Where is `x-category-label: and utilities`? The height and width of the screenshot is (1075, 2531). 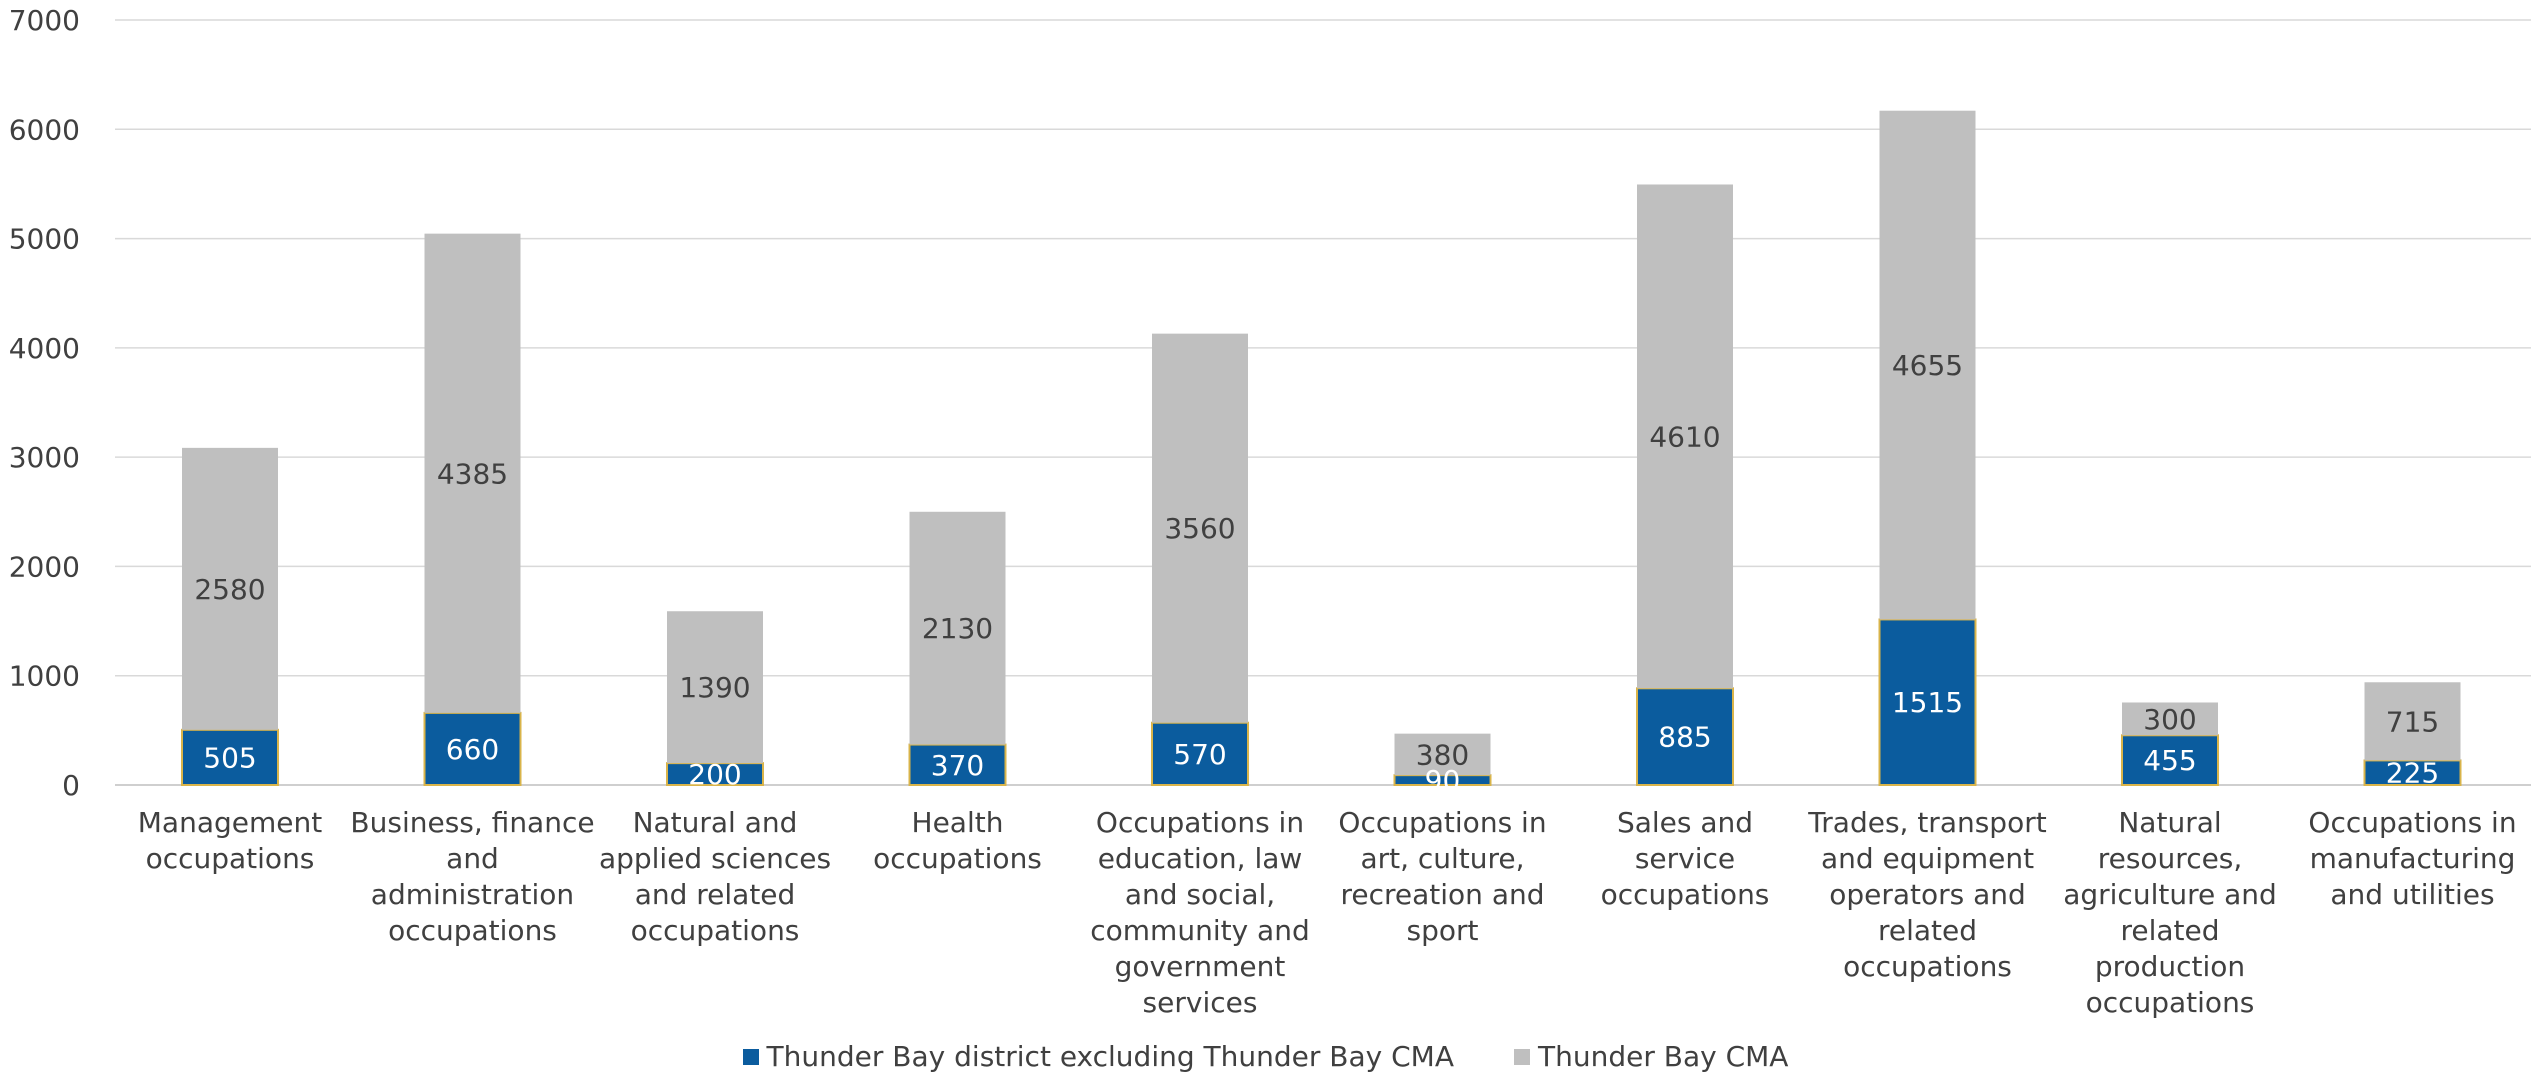 x-category-label: and utilities is located at coordinates (2412, 894).